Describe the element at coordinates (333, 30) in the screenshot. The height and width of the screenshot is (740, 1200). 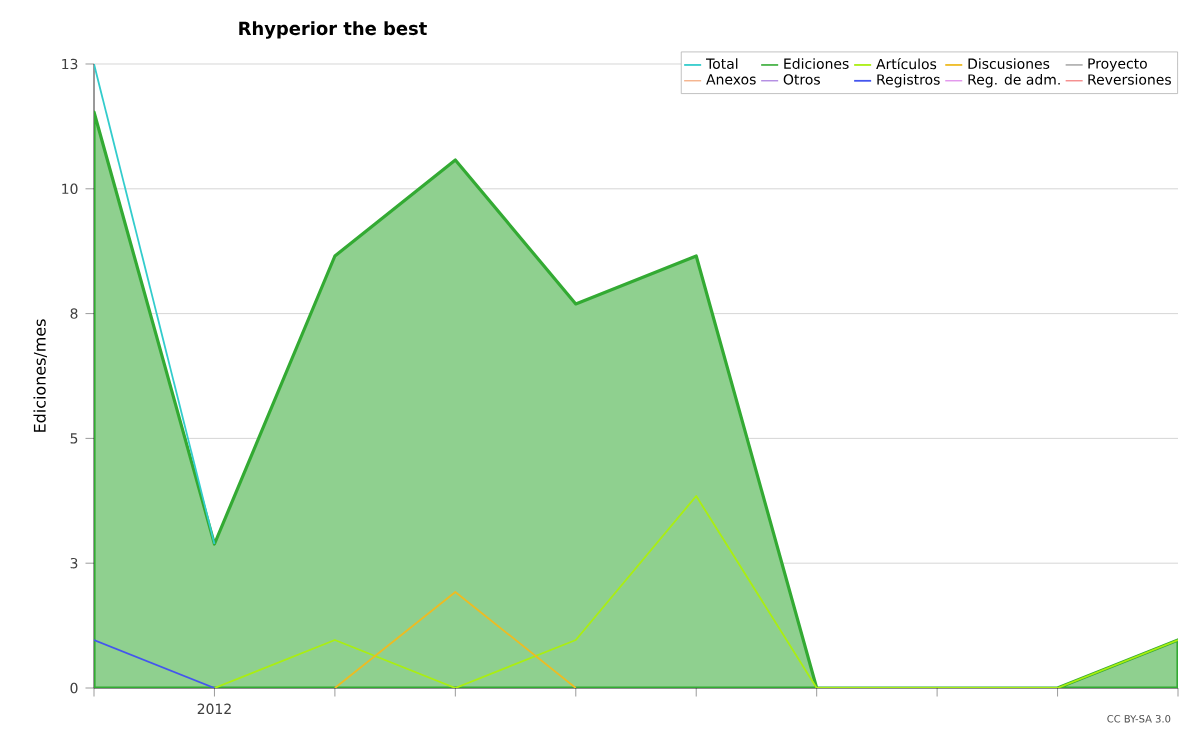
I see `chart-title: Rhyperior the best` at that location.